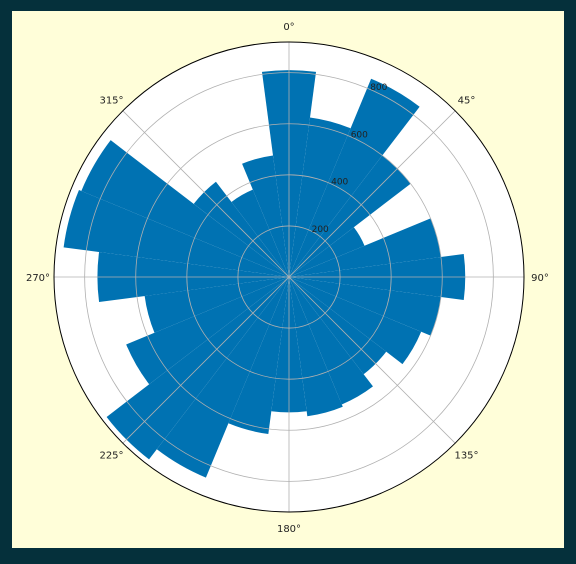 The width and height of the screenshot is (576, 564). What do you see at coordinates (320, 230) in the screenshot?
I see `radial-label-200: 200` at bounding box center [320, 230].